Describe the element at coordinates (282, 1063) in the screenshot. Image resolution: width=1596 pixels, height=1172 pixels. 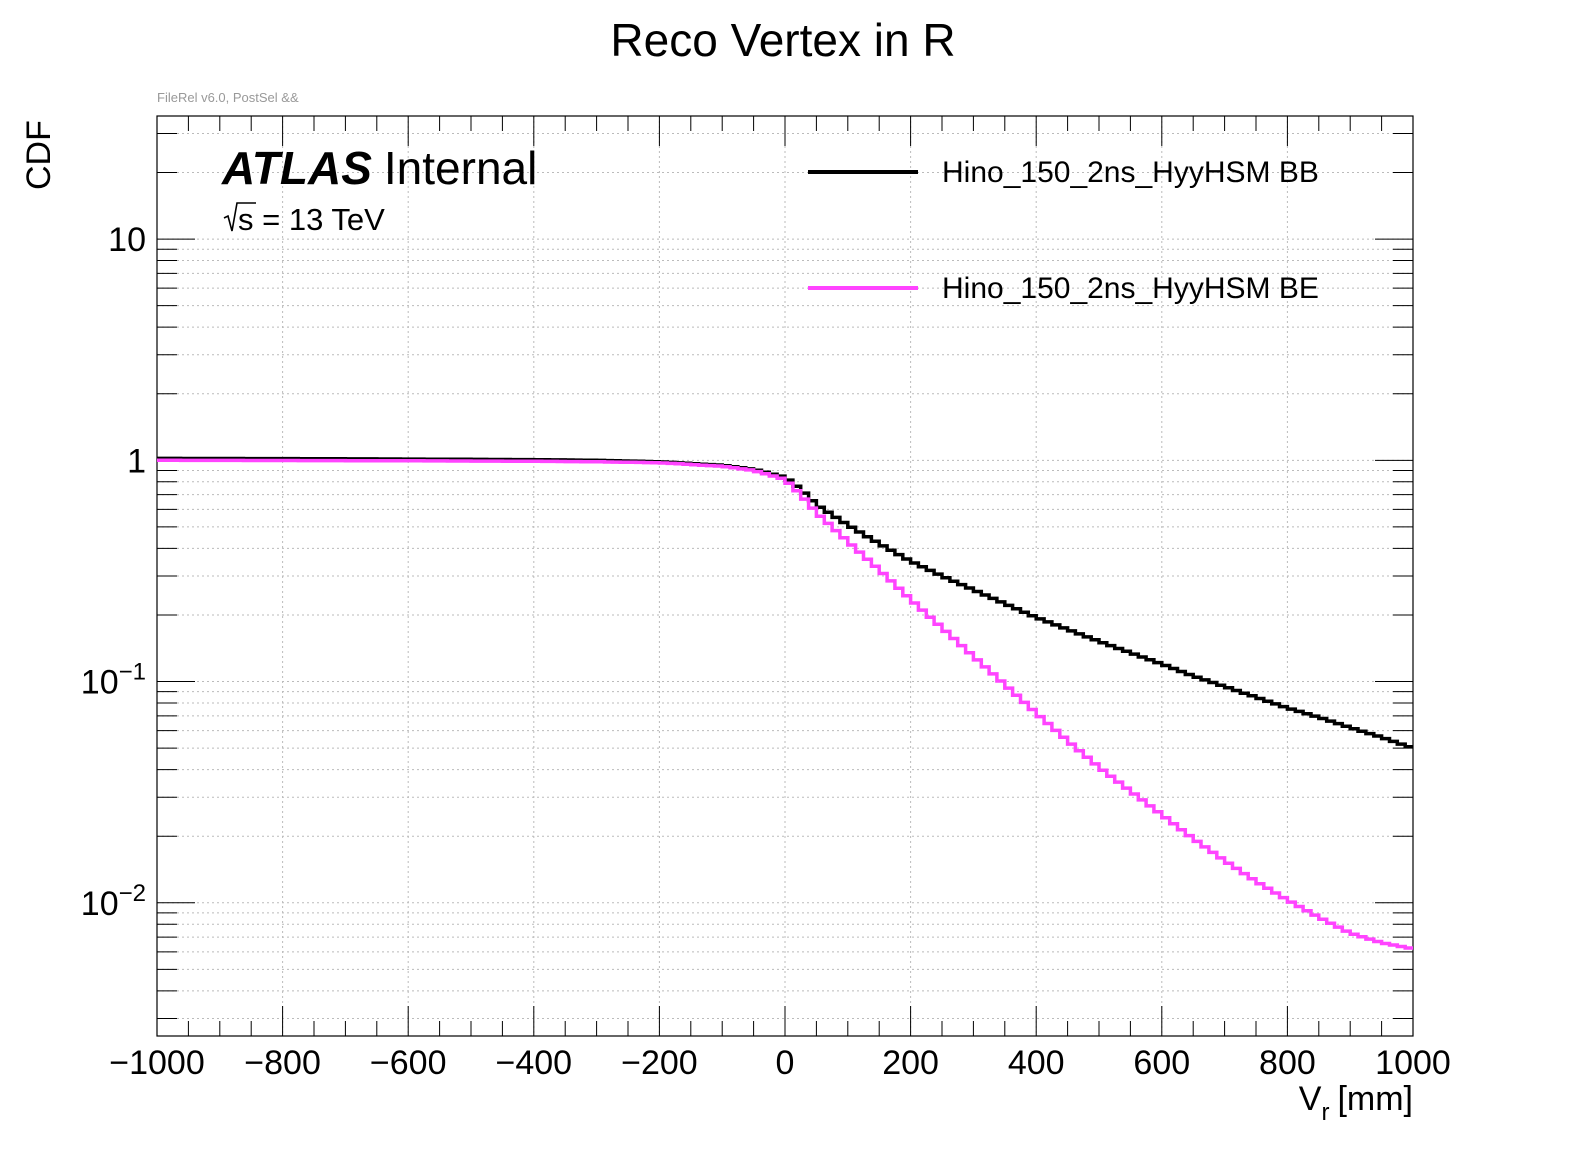
I see `x-tick-label: −800` at that location.